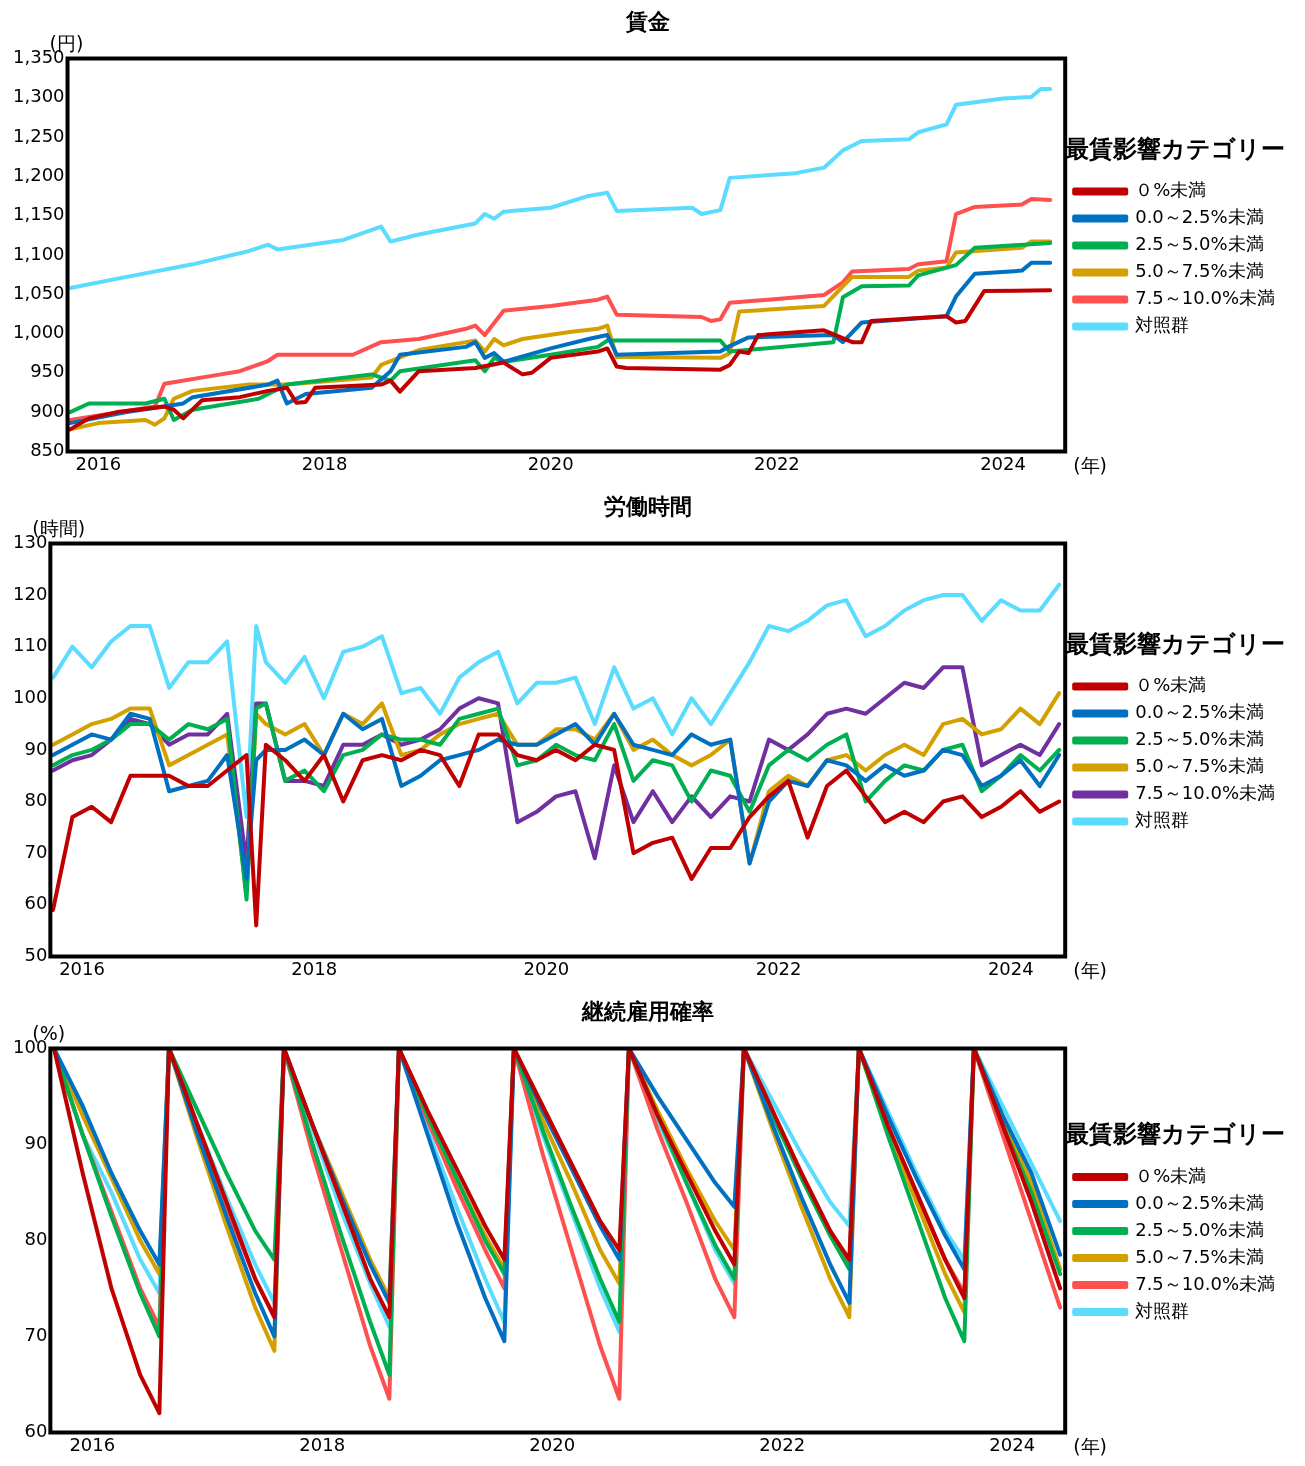 This screenshot has height=1466, width=1305. Describe the element at coordinates (47, 410) in the screenshot. I see `y-tick-label: 900` at that location.